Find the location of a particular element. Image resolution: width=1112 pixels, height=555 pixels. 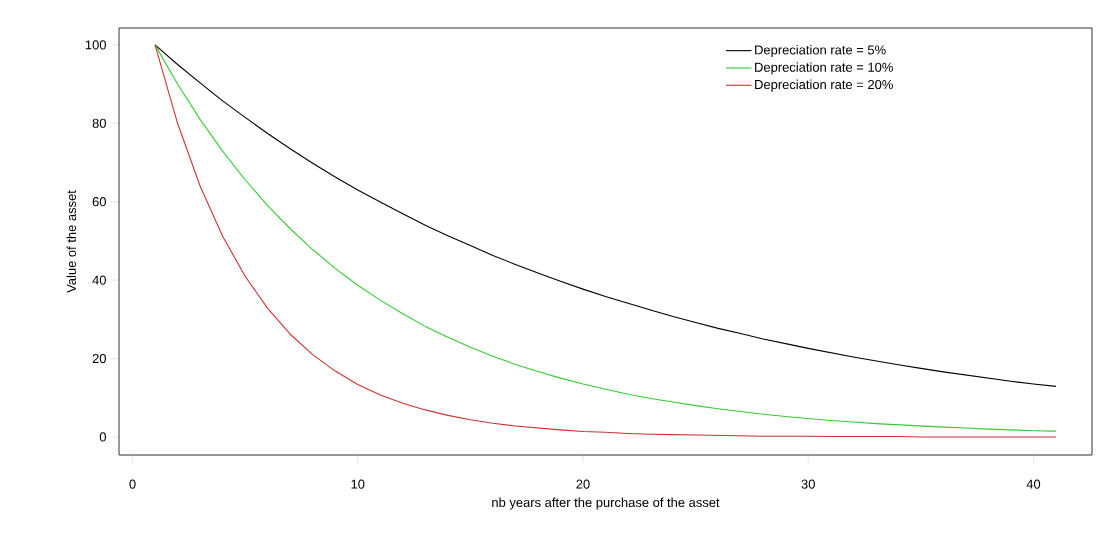

y-tick-label: 80 is located at coordinates (99, 123).